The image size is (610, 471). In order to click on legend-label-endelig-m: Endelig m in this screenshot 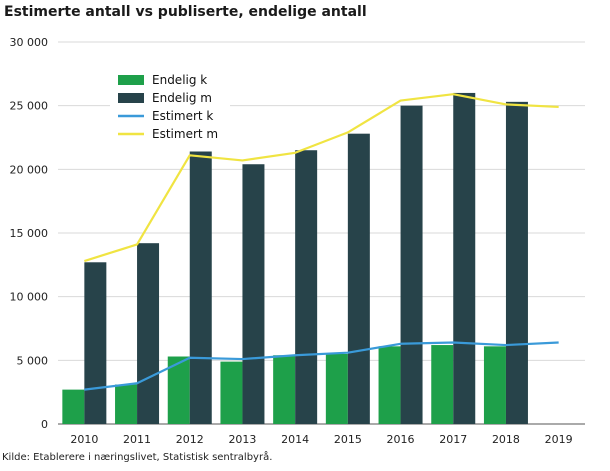, I will do `click(182, 98)`.